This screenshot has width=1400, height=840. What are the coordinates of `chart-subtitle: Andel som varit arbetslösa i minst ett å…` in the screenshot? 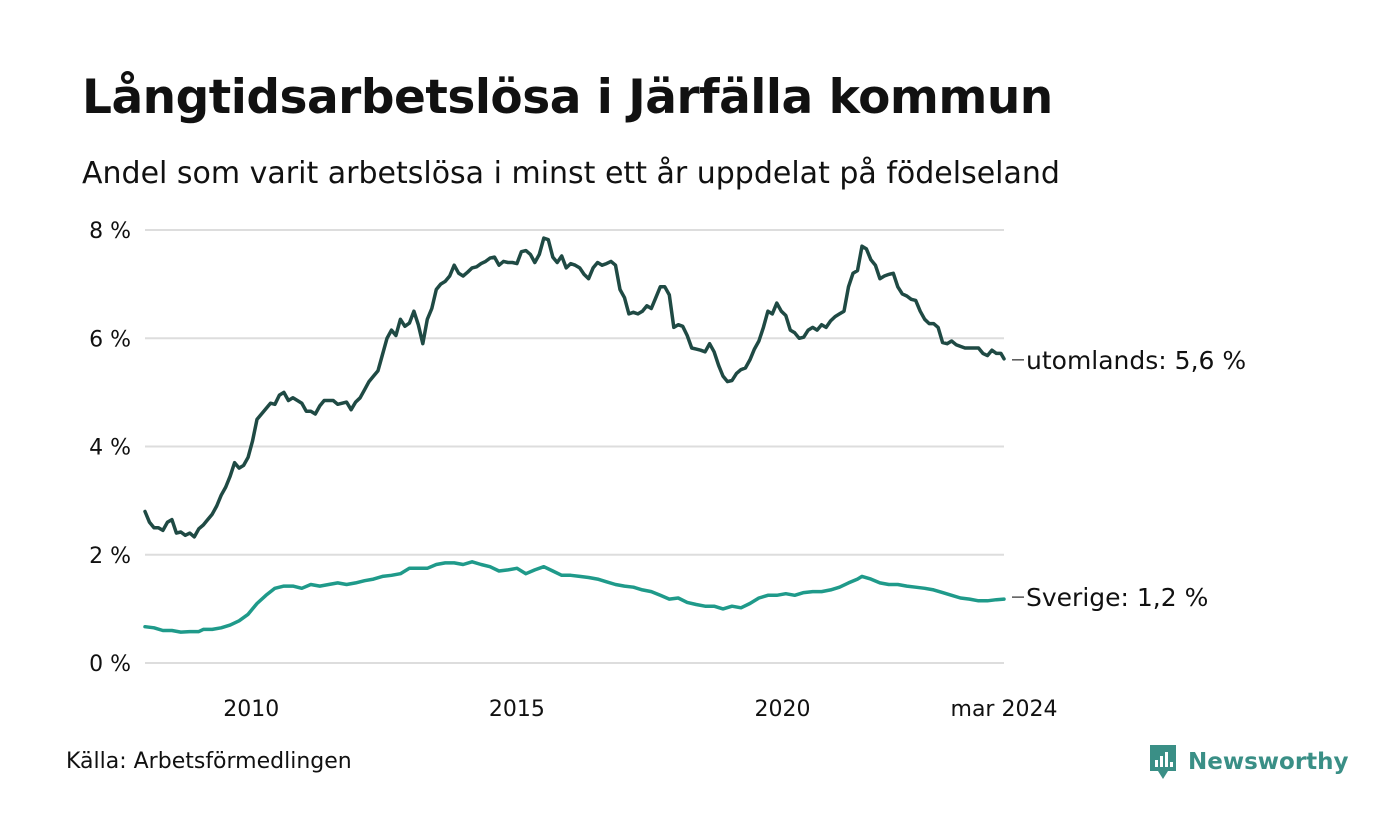 It's located at (571, 173).